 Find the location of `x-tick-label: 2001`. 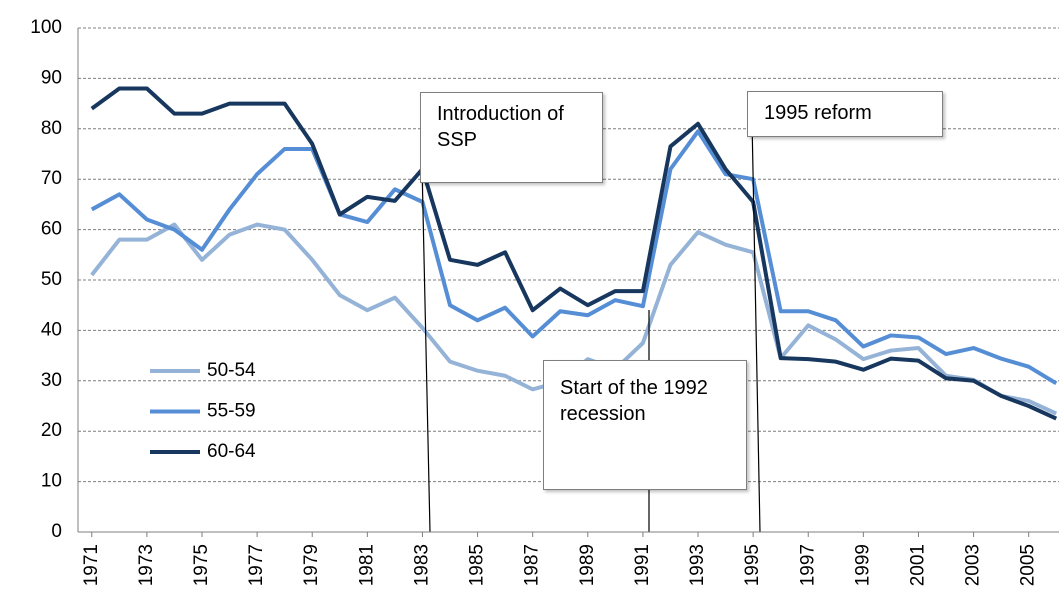

x-tick-label: 2001 is located at coordinates (917, 565).